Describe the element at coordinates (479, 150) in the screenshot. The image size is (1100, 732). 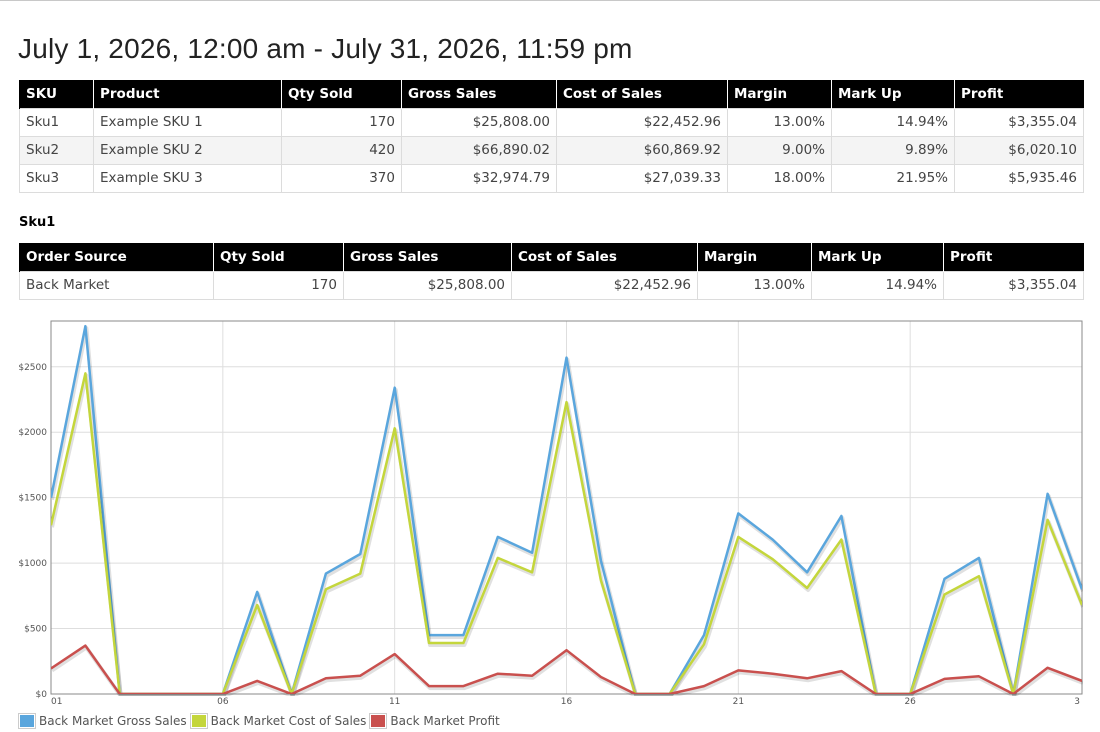
I see `cell-gross-sales: $66,890.02` at that location.